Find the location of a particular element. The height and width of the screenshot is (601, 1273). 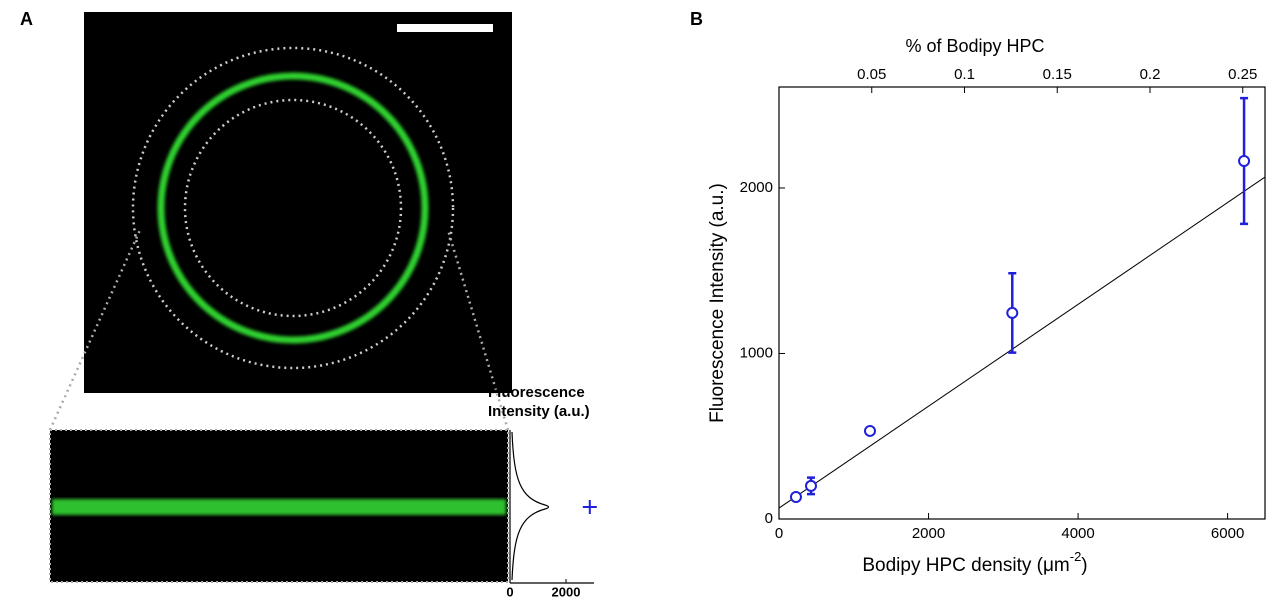

profile-label: Fluorescence Intensity (a.u.) is located at coordinates (539, 402).